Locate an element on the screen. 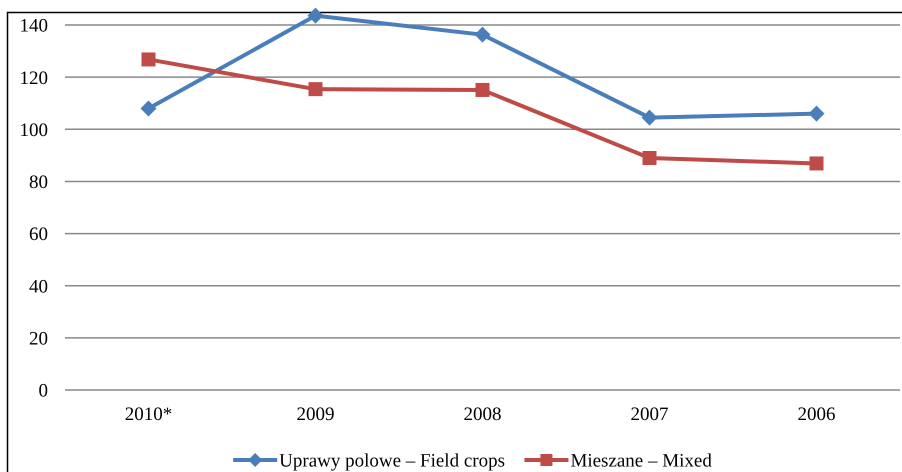  x-tick-label: 2009 is located at coordinates (315, 414).